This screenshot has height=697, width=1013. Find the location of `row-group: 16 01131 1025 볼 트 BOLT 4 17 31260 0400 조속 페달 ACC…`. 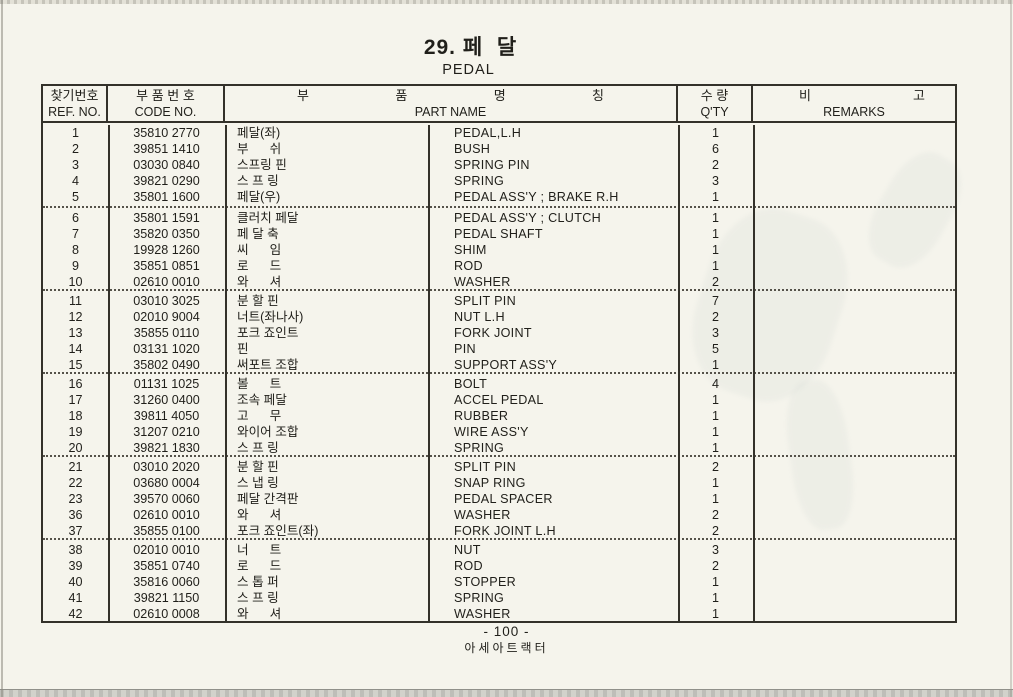

row-group: 16 01131 1025 볼 트 BOLT 4 17 31260 0400 조속 페달 ACC… is located at coordinates (499, 413).